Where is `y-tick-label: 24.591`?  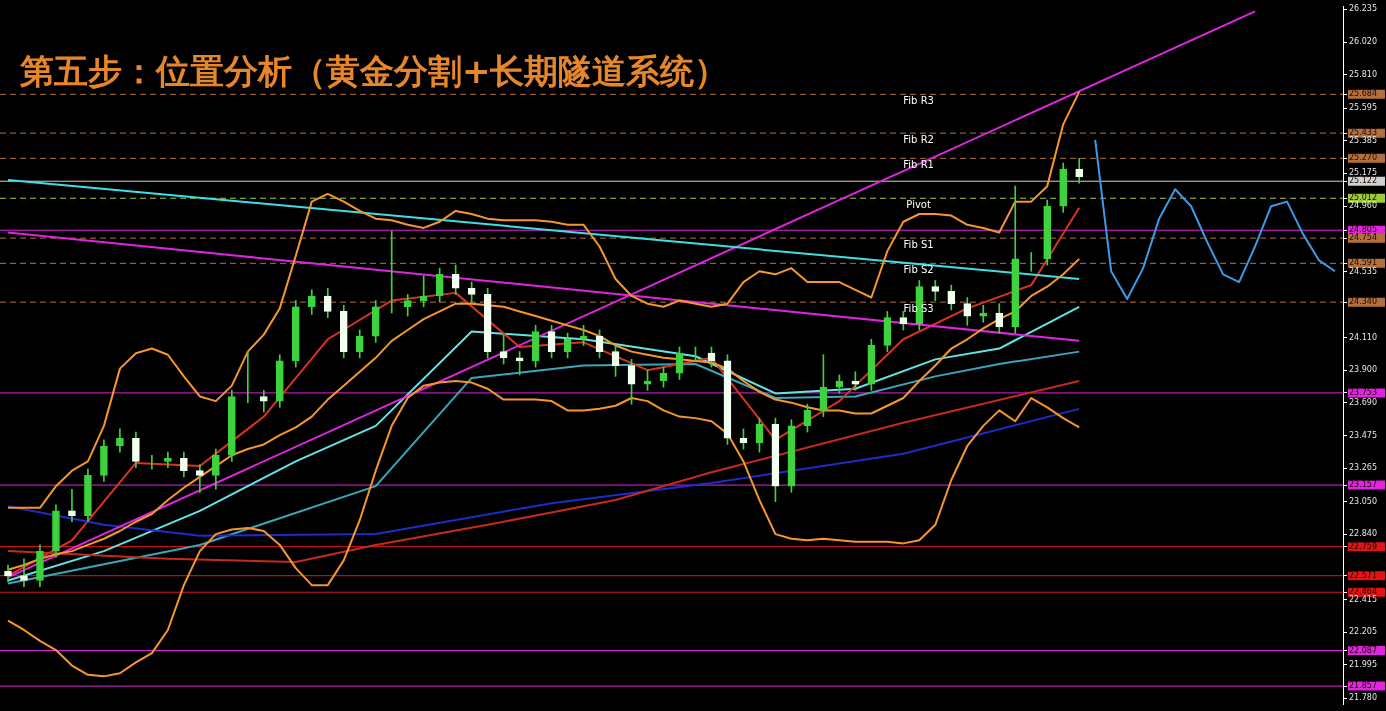
y-tick-label: 24.591 is located at coordinates (1363, 263).